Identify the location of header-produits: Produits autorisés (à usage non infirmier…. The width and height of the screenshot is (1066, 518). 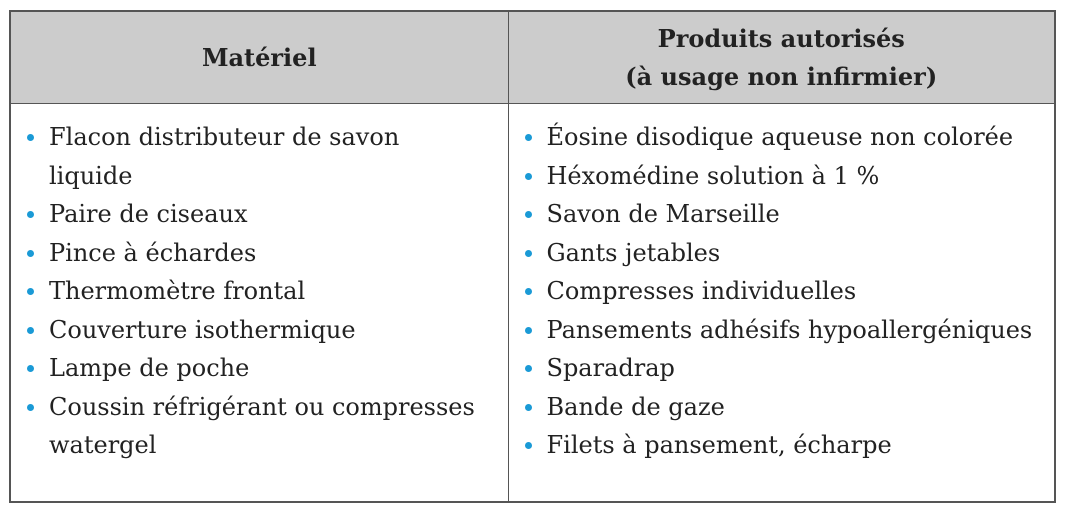
(781, 57).